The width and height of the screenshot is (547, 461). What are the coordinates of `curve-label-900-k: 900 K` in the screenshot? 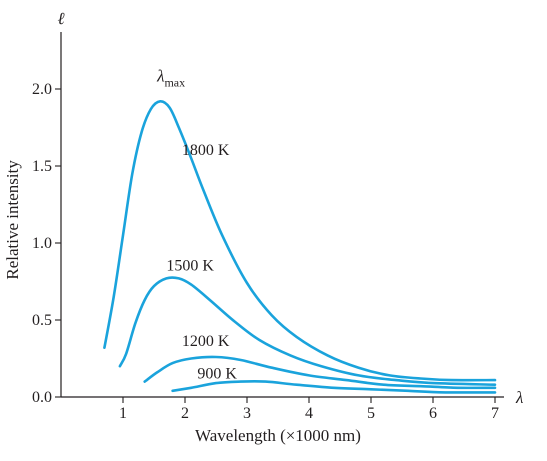 It's located at (217, 374).